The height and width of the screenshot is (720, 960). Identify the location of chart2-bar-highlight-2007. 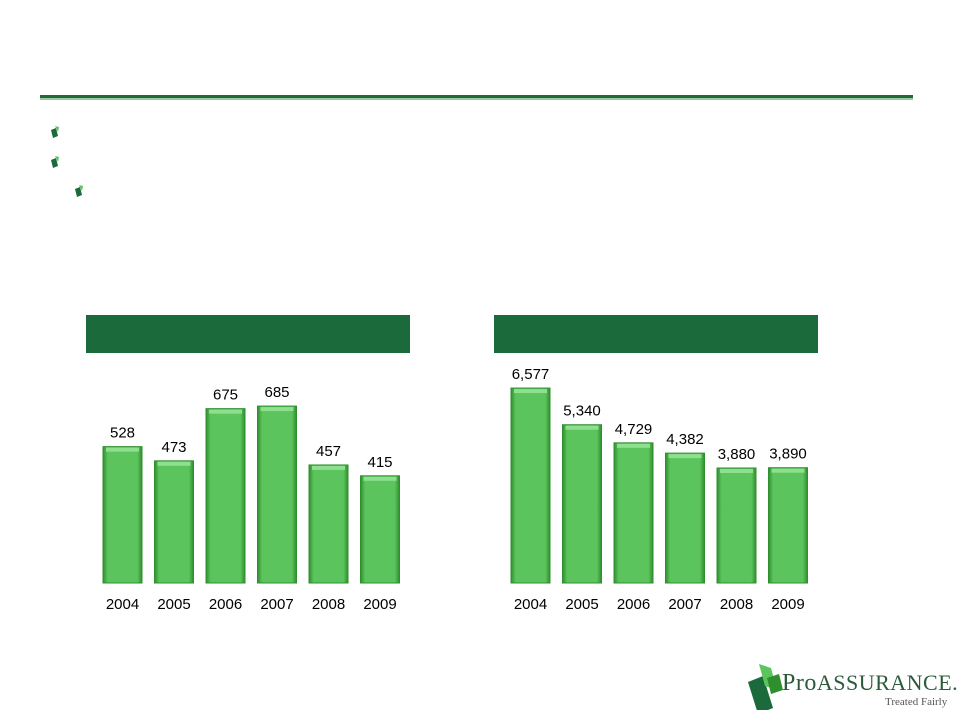
(685, 456).